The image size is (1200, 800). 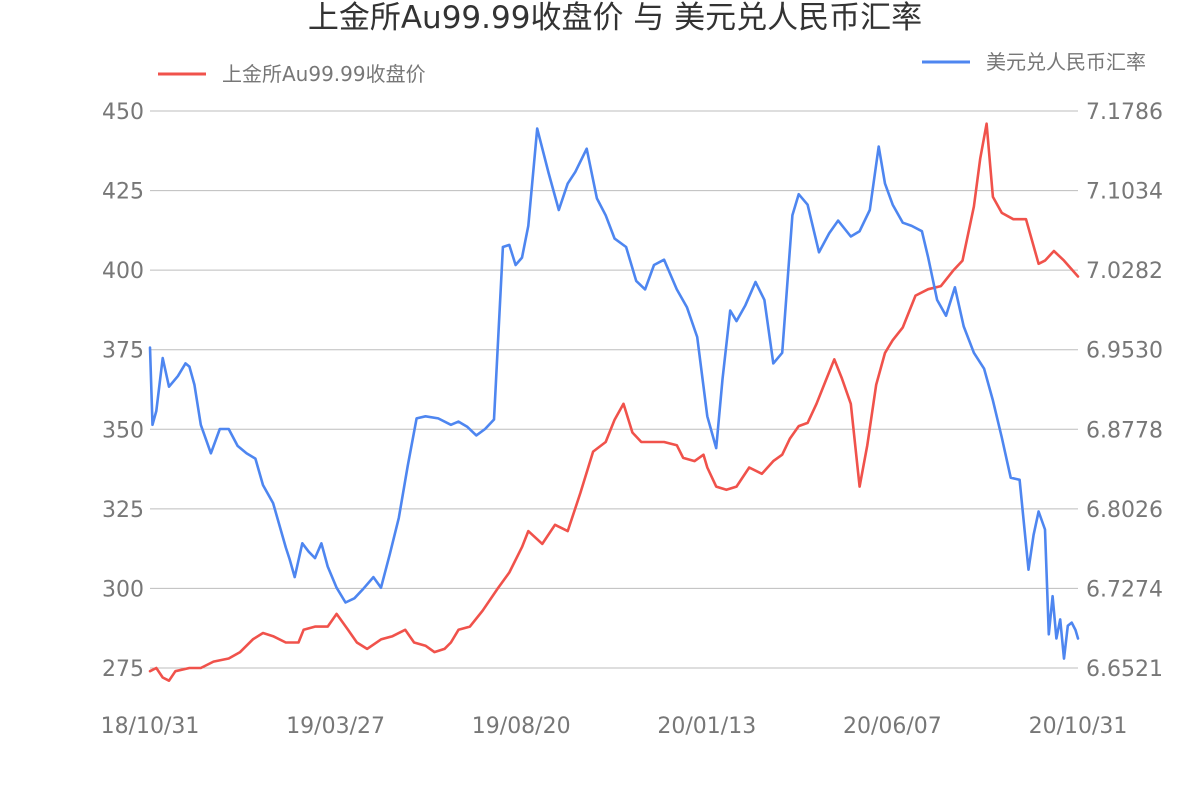 I want to click on x-tick-label: 20/01/13, so click(x=706, y=726).